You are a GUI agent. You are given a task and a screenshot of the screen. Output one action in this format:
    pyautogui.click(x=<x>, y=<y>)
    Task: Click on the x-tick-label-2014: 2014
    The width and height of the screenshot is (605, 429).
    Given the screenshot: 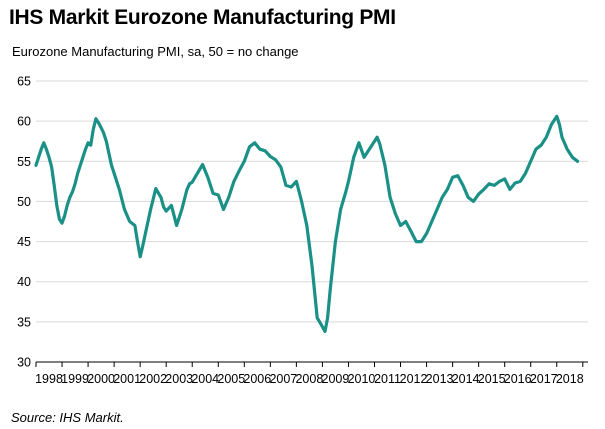 What is the action you would take?
    pyautogui.click(x=466, y=379)
    